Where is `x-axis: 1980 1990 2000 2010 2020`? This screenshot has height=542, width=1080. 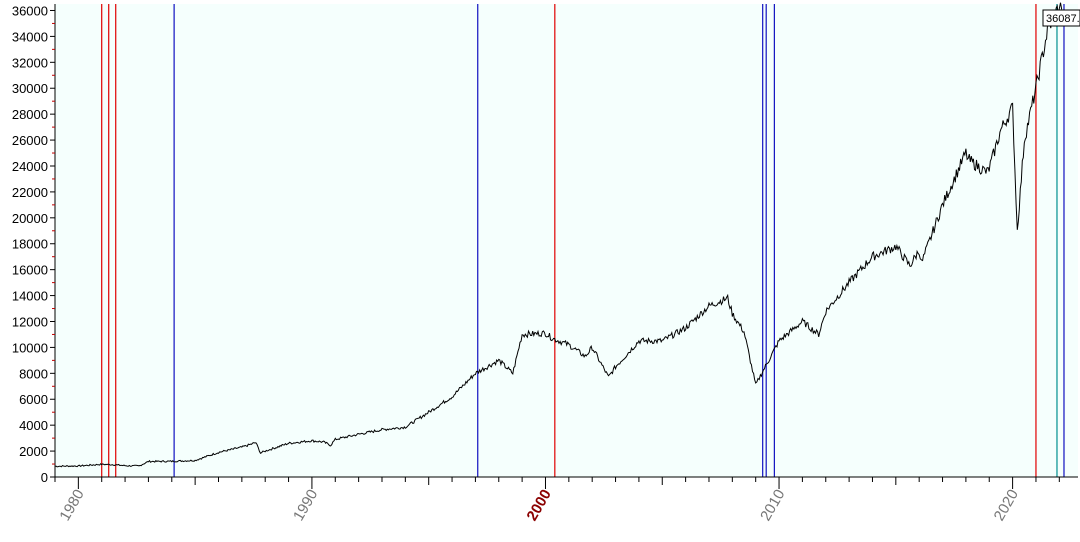
x-axis: 1980 1990 2000 2010 2020 is located at coordinates (566, 500).